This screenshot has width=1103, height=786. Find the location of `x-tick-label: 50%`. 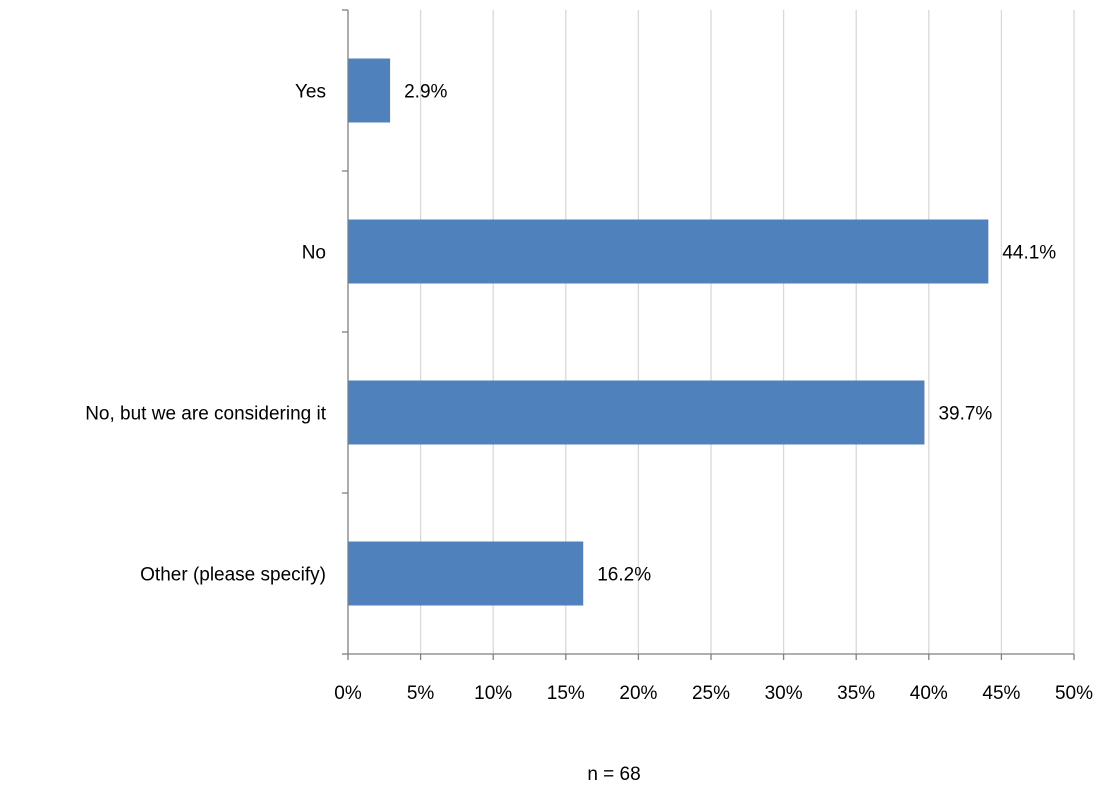

x-tick-label: 50% is located at coordinates (1074, 693).